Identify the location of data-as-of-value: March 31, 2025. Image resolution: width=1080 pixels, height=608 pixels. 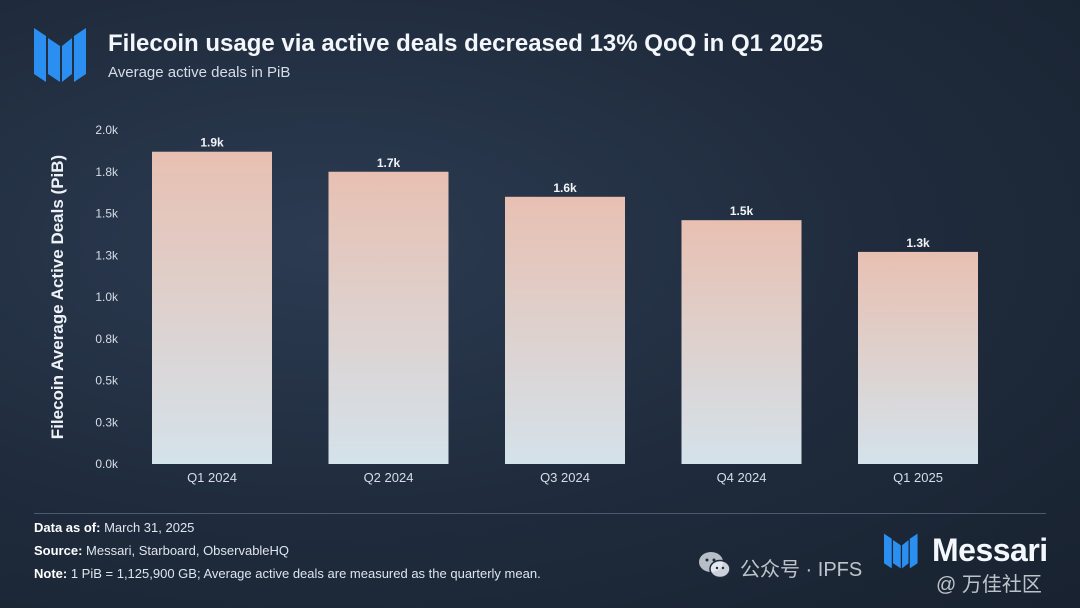
(147, 527).